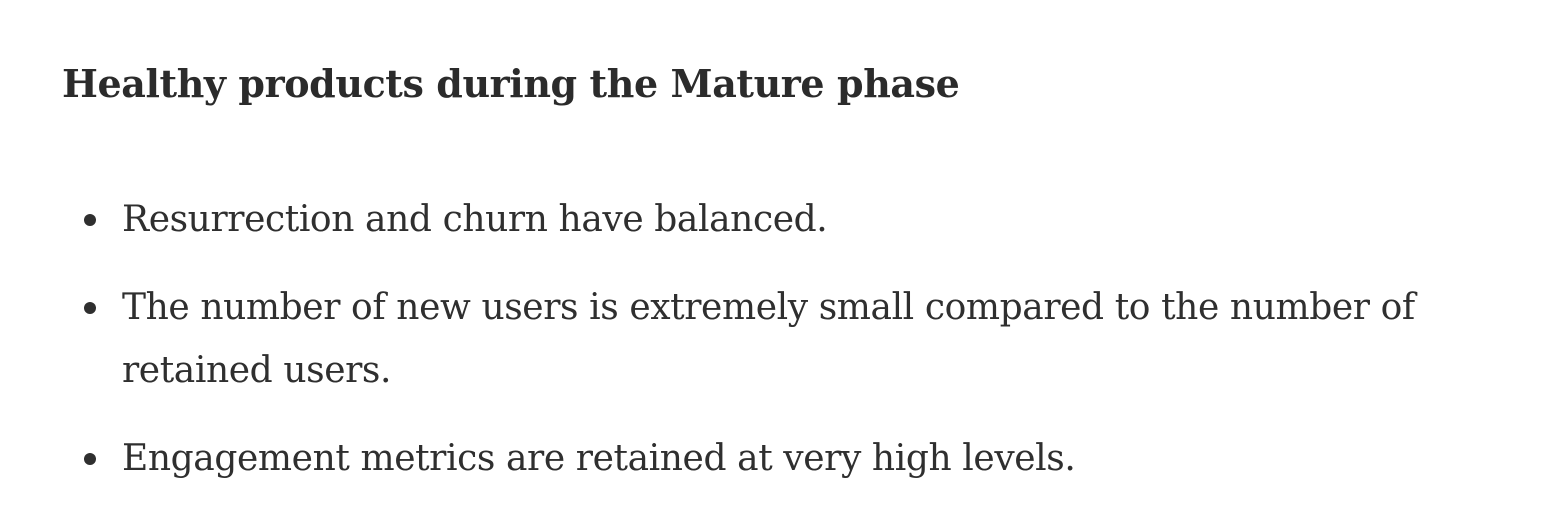 The height and width of the screenshot is (514, 1546). I want to click on list-item-text: Resurrection and churn have balanced., so click(475, 219).